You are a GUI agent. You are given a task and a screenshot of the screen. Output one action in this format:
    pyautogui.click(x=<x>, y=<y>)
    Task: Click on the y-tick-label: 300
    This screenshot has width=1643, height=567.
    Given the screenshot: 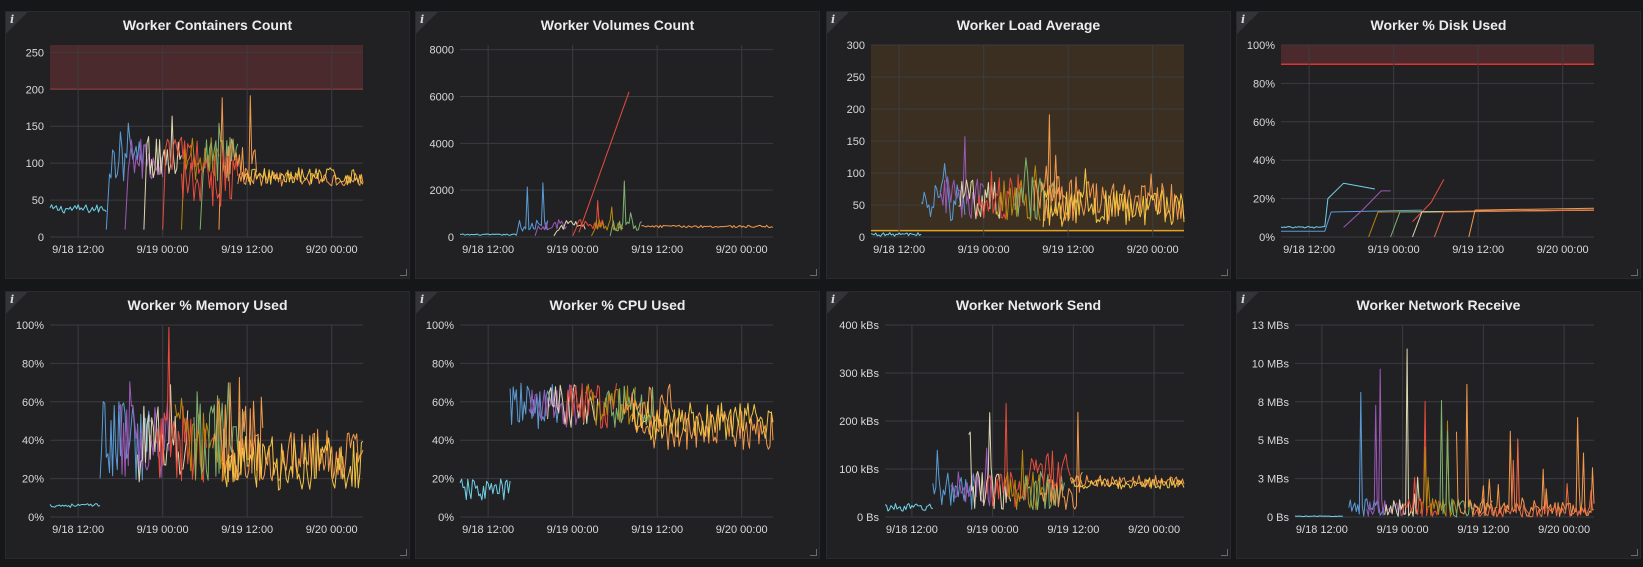 What is the action you would take?
    pyautogui.click(x=856, y=46)
    